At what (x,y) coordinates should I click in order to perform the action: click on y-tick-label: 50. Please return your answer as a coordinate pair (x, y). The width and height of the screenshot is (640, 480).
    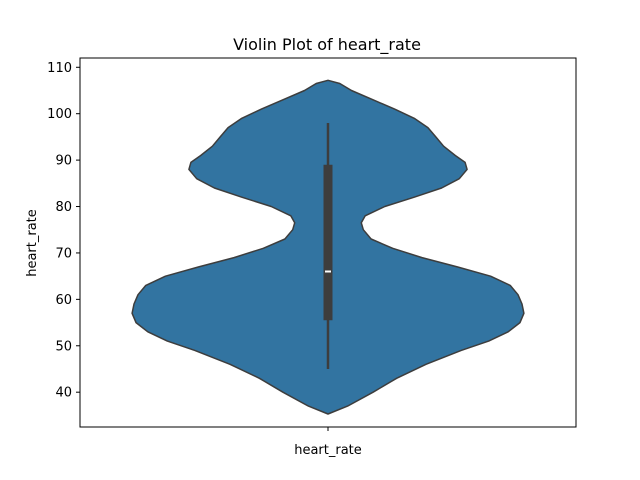
    Looking at the image, I should click on (63, 346).